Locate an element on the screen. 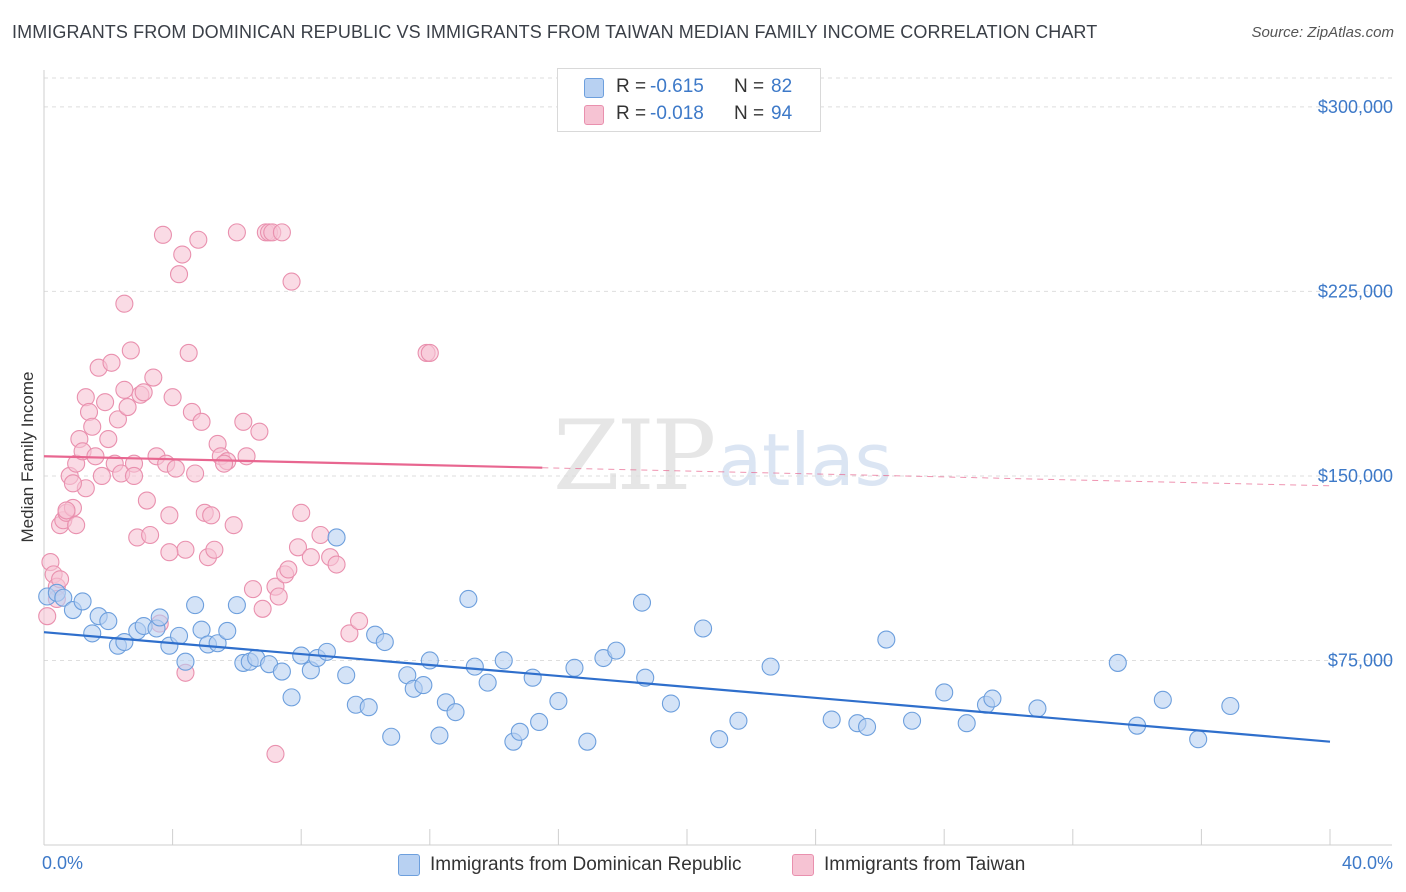 Image resolution: width=1406 pixels, height=892 pixels. legend-row-taiwan: R = -0.018 N = 94 is located at coordinates (689, 114).